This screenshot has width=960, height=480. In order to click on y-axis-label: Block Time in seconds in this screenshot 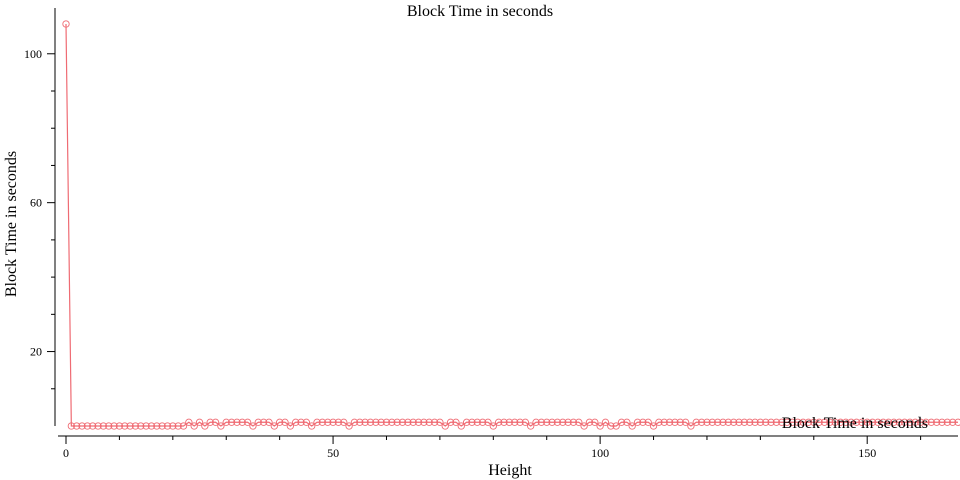, I will do `click(11, 224)`.